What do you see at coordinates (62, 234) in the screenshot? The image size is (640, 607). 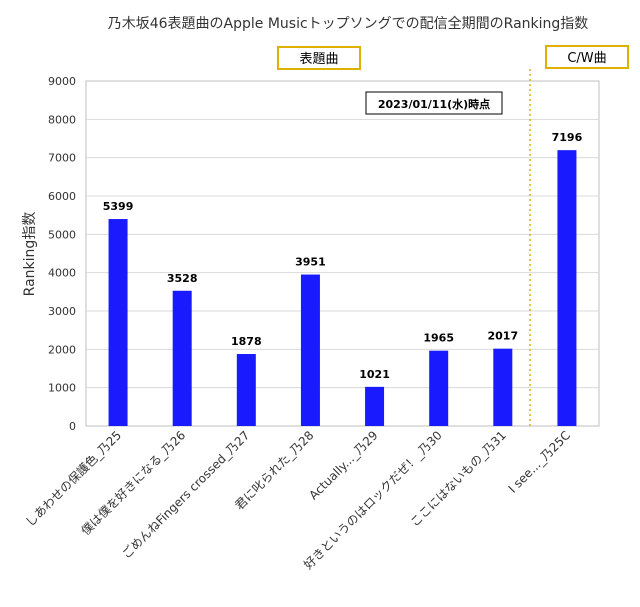 I see `y-tick-label: 5000` at bounding box center [62, 234].